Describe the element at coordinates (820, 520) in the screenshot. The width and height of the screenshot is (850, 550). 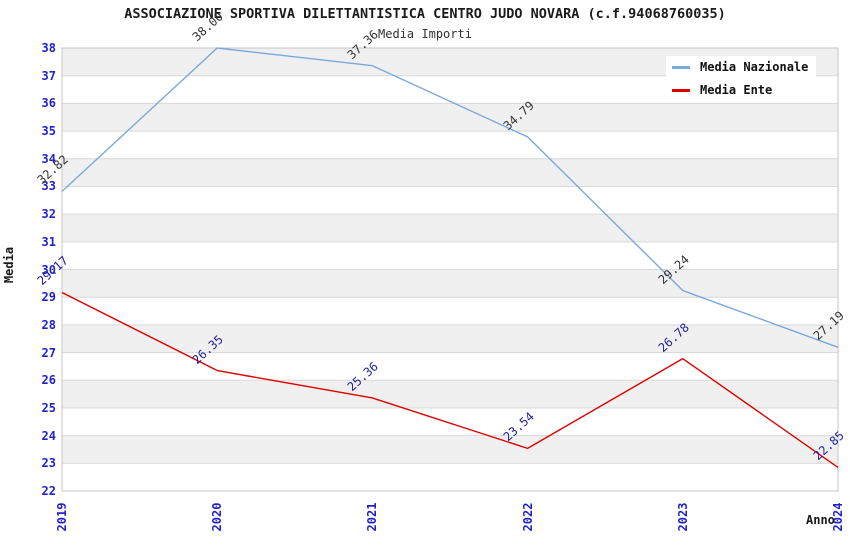
I see `x-axis-title: Anno` at that location.